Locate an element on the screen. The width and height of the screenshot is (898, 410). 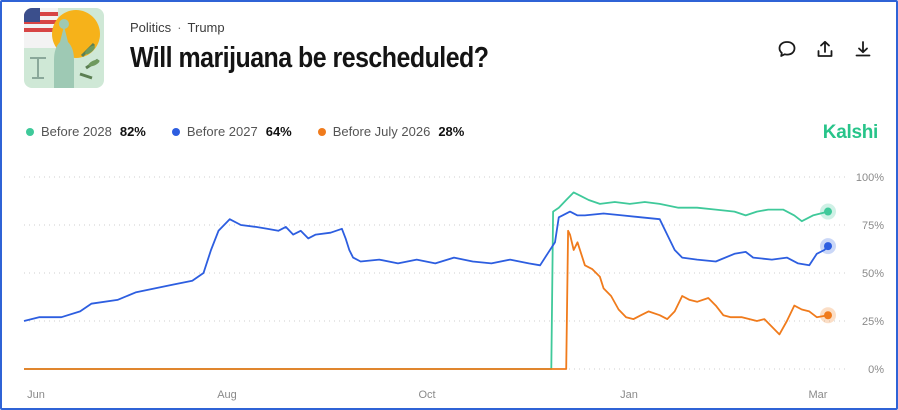
legend-value: 28% is located at coordinates (451, 131).